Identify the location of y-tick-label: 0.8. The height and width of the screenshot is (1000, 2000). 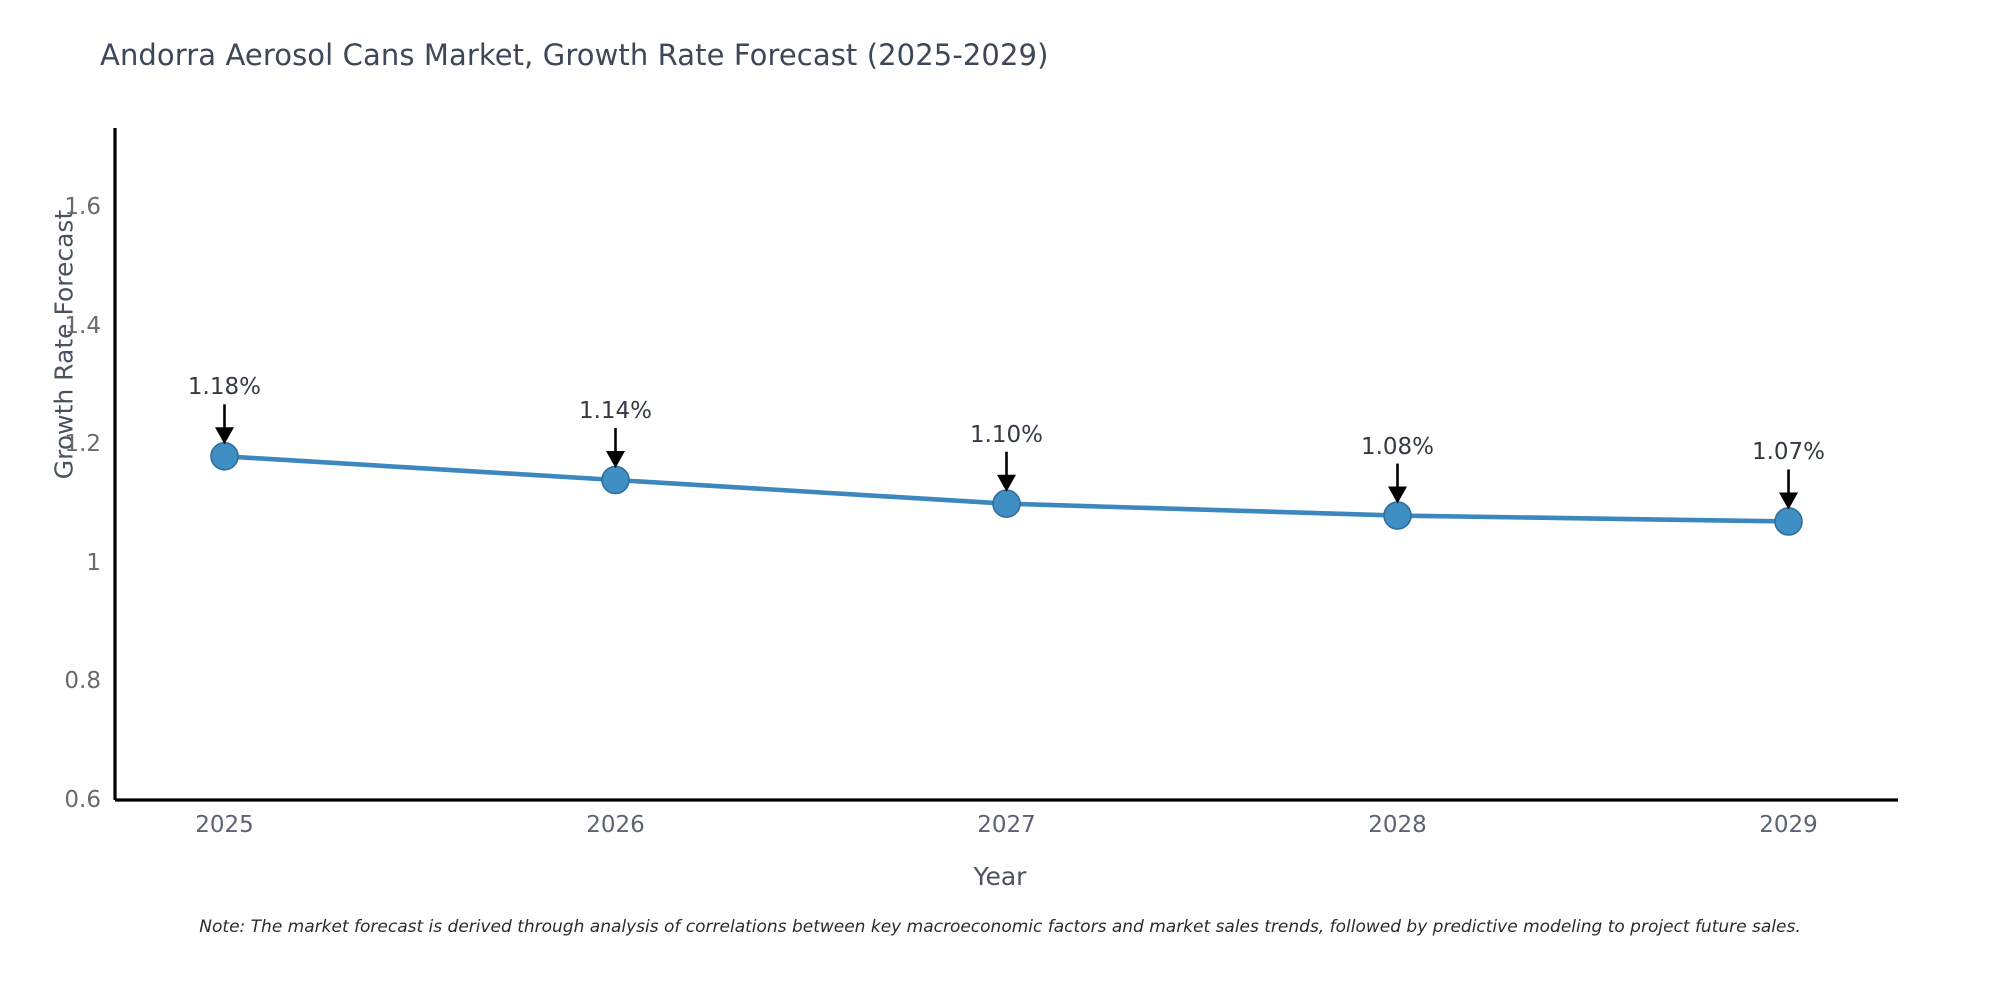
(82, 681).